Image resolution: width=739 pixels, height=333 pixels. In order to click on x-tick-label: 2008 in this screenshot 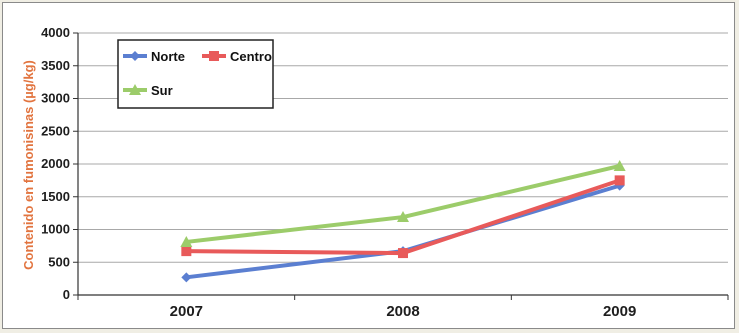, I will do `click(402, 311)`.